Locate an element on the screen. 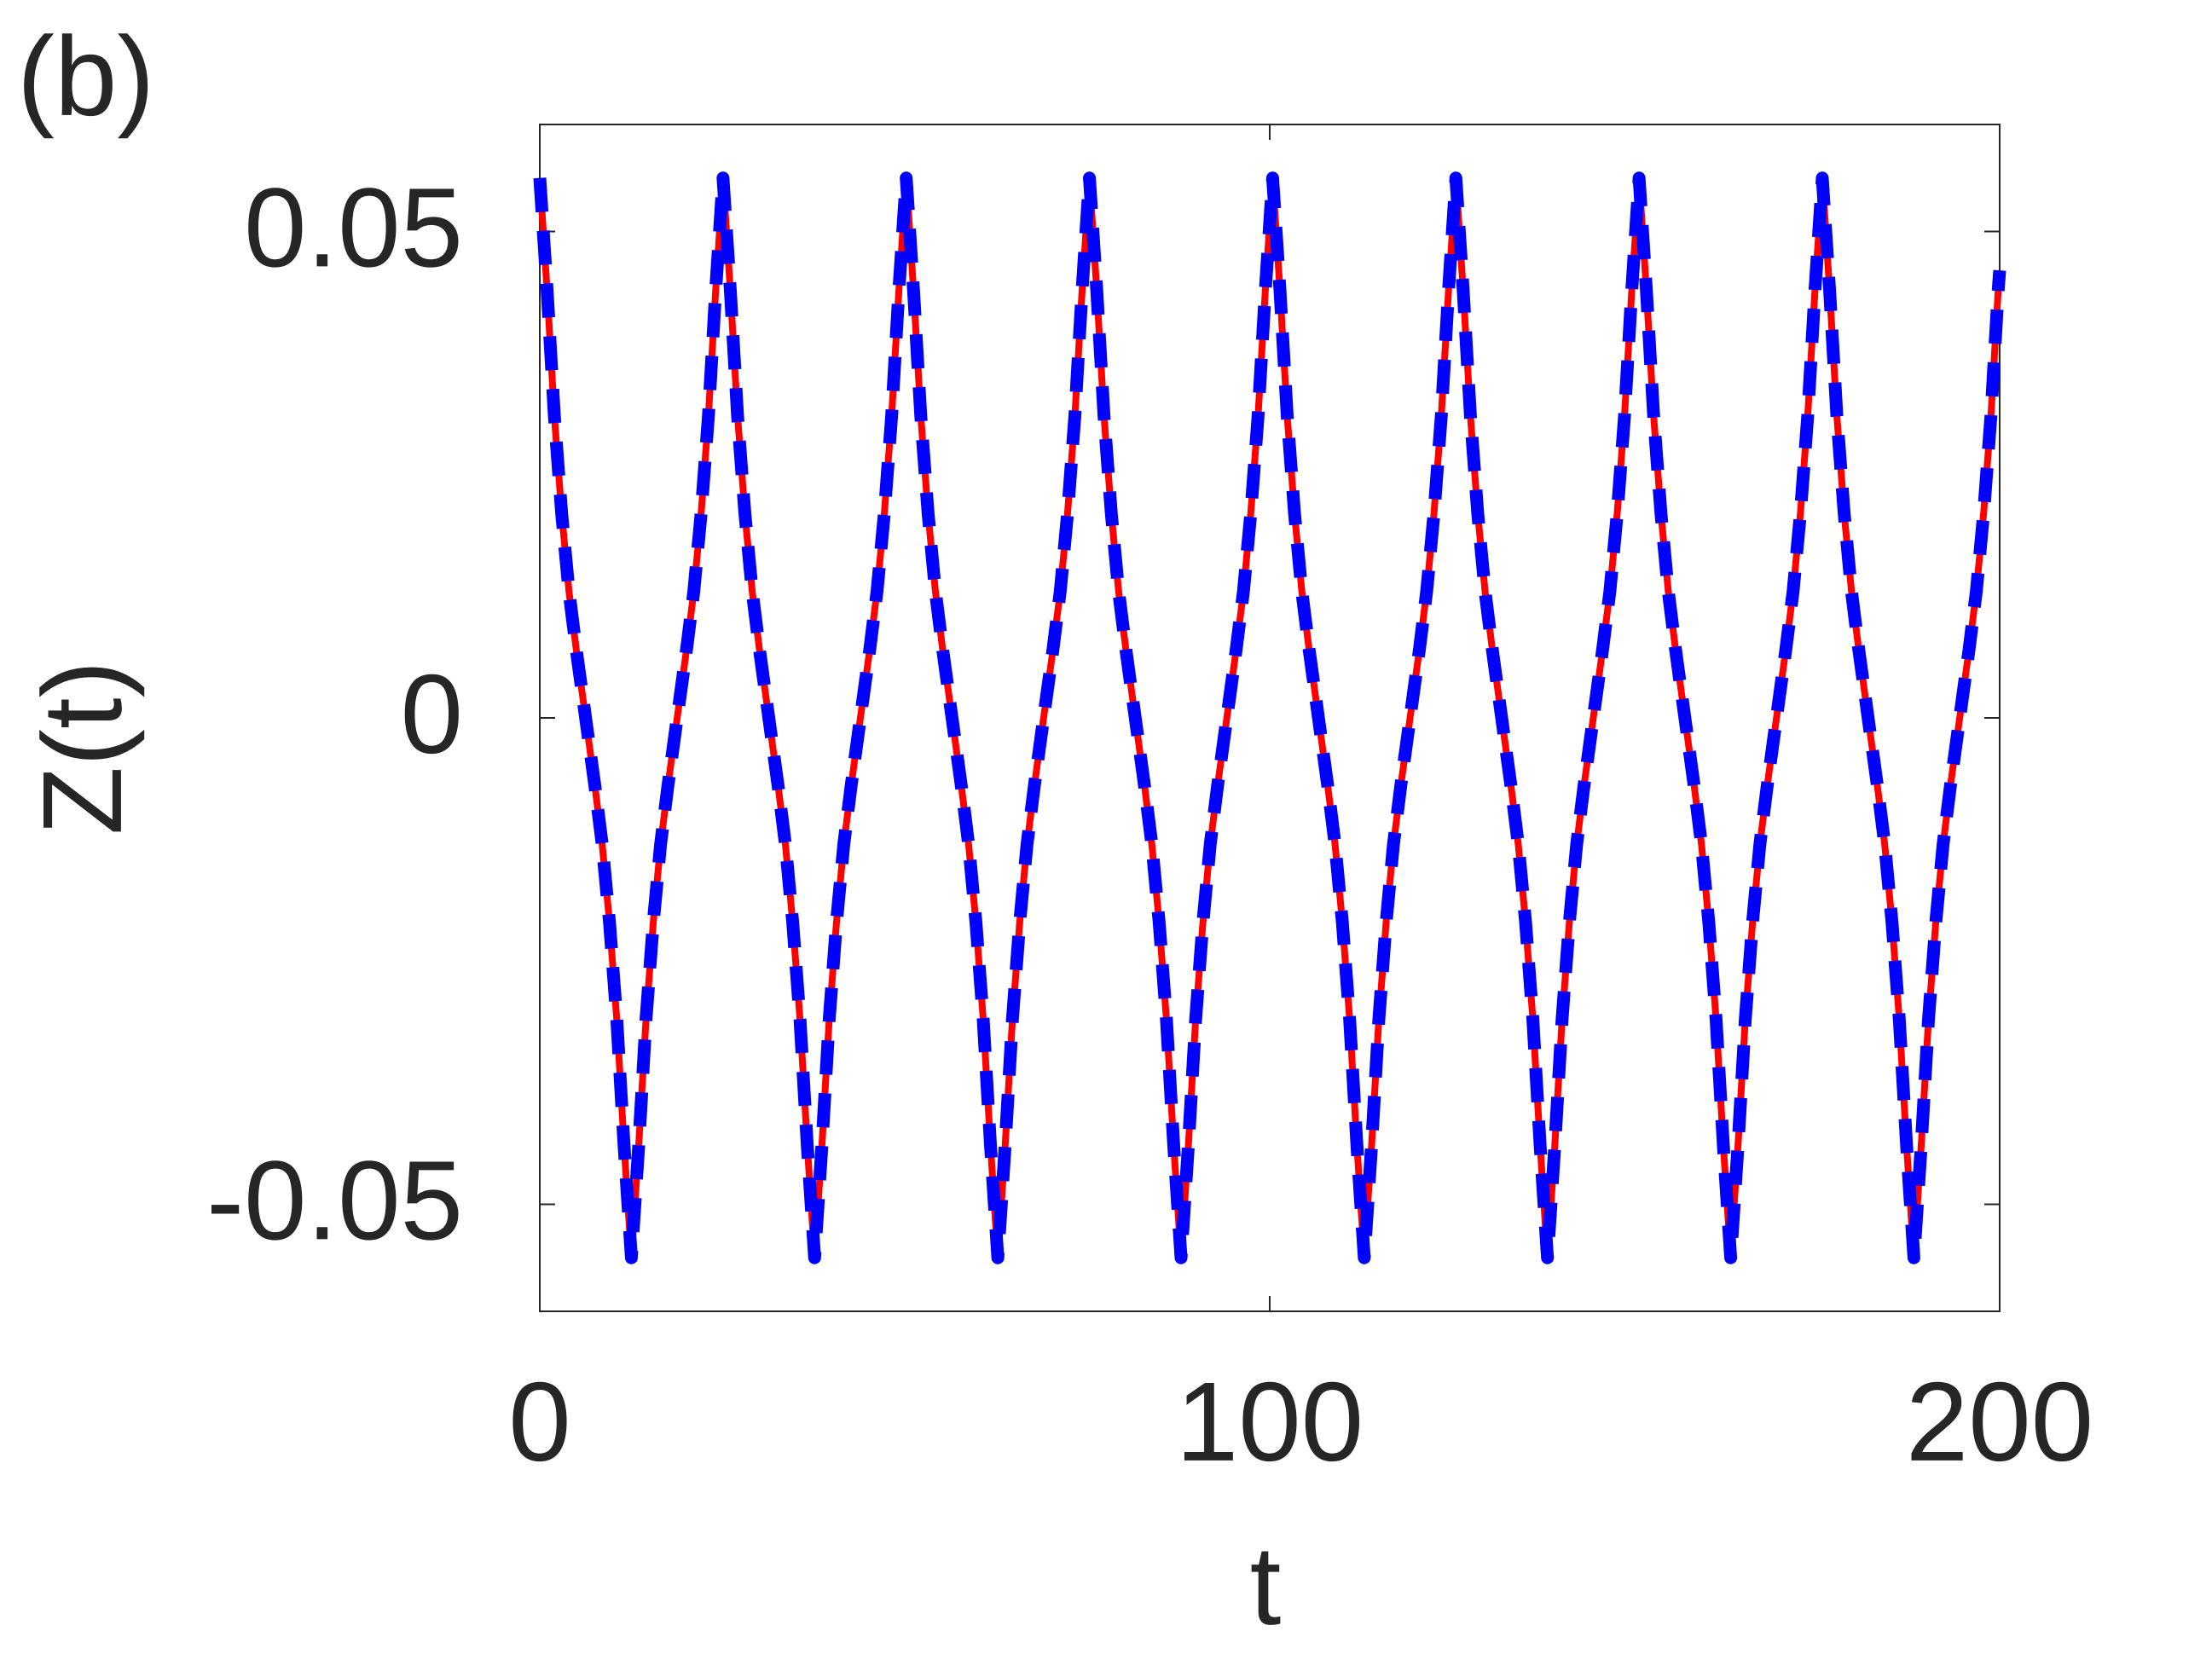 This screenshot has height=1666, width=2212. panel-label: (b) is located at coordinates (85, 76).